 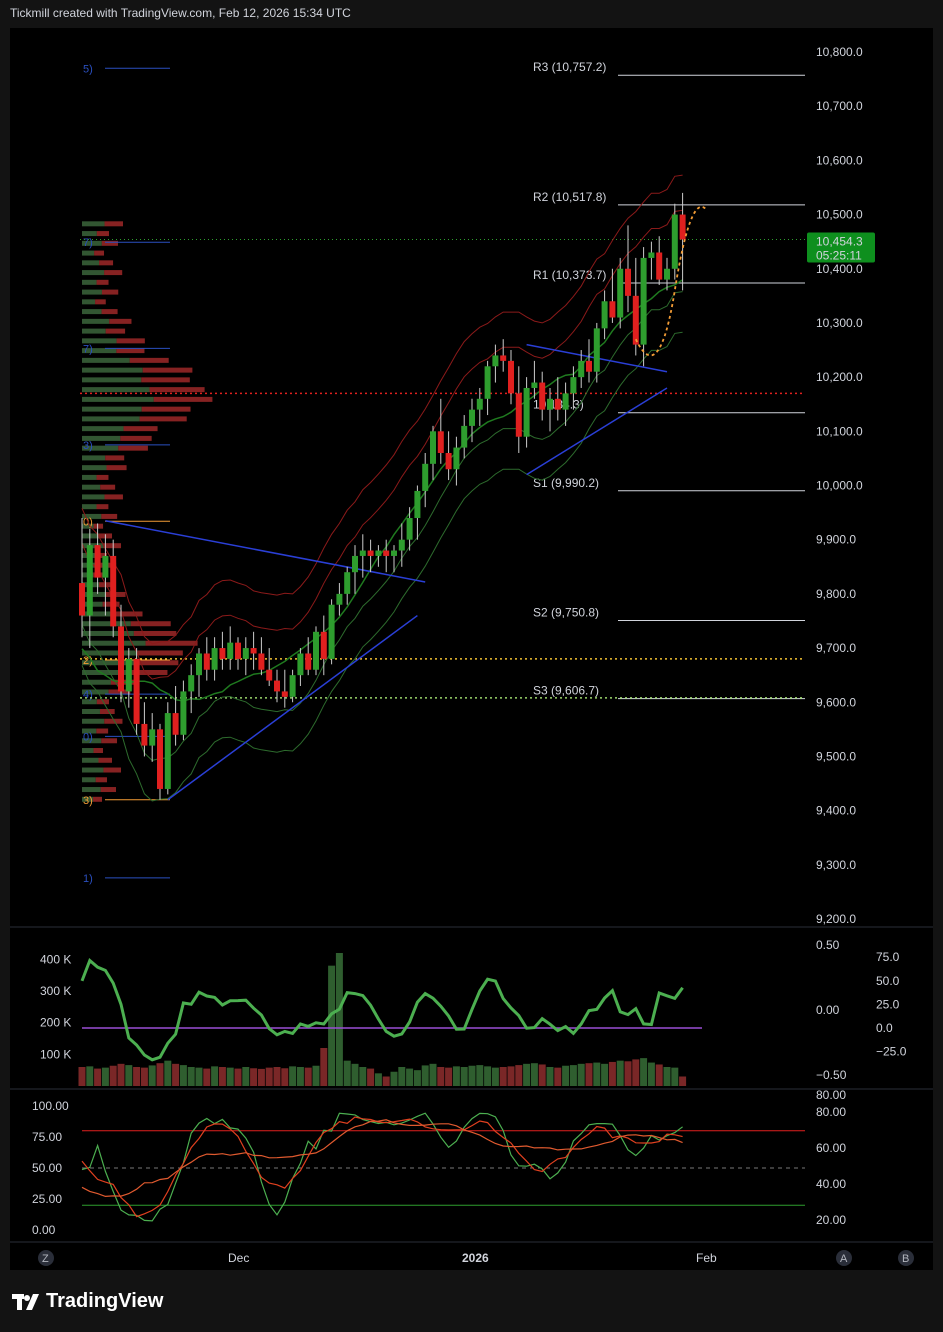 What do you see at coordinates (88, 737) in the screenshot?
I see `fib-level-label: 0)` at bounding box center [88, 737].